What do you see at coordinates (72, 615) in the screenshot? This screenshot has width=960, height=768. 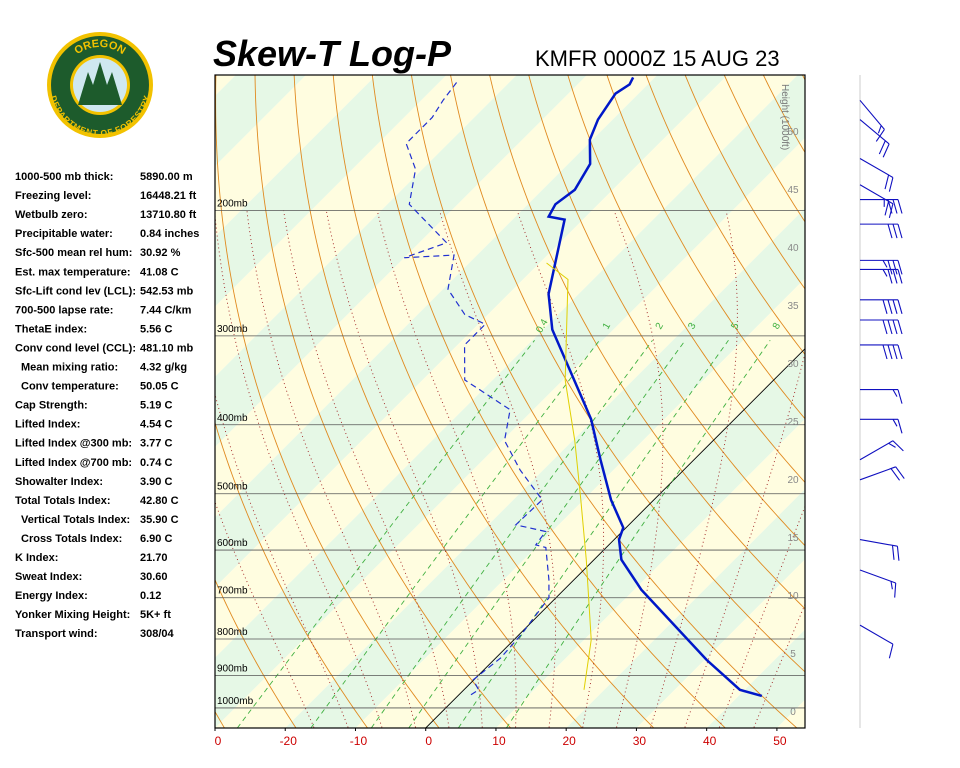 I see `index-label: Yonker Mixing Height:` at bounding box center [72, 615].